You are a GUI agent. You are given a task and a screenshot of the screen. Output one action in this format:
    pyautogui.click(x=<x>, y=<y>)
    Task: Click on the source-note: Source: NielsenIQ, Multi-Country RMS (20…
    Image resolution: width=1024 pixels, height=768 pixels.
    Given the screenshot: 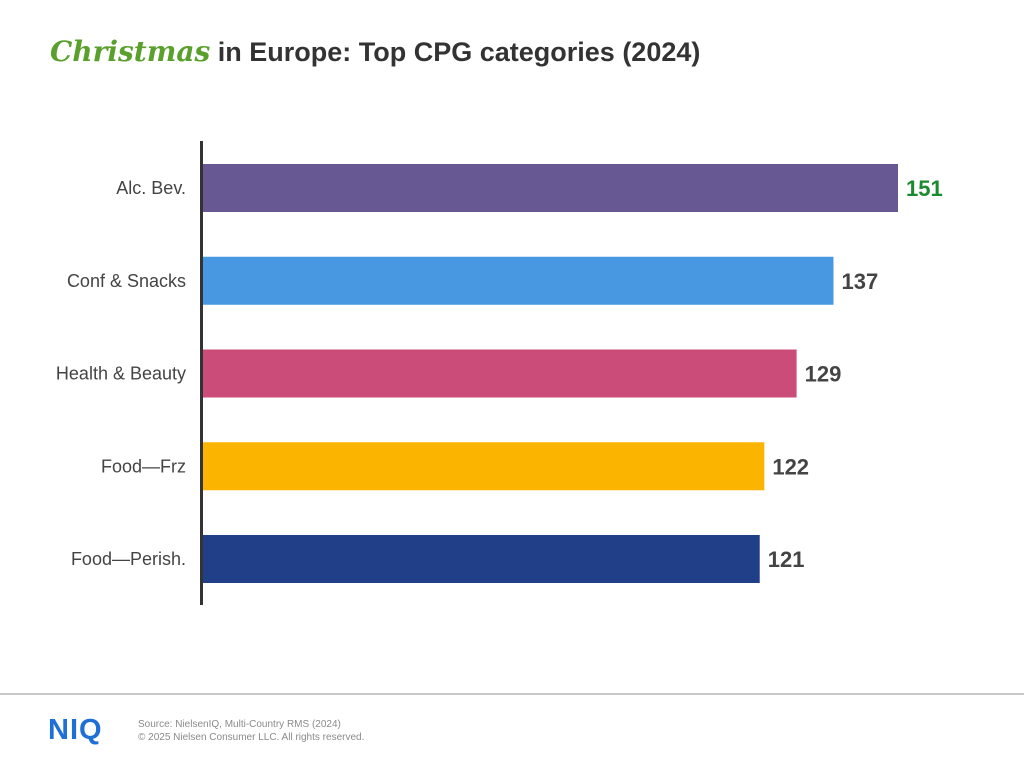 What is the action you would take?
    pyautogui.click(x=251, y=731)
    